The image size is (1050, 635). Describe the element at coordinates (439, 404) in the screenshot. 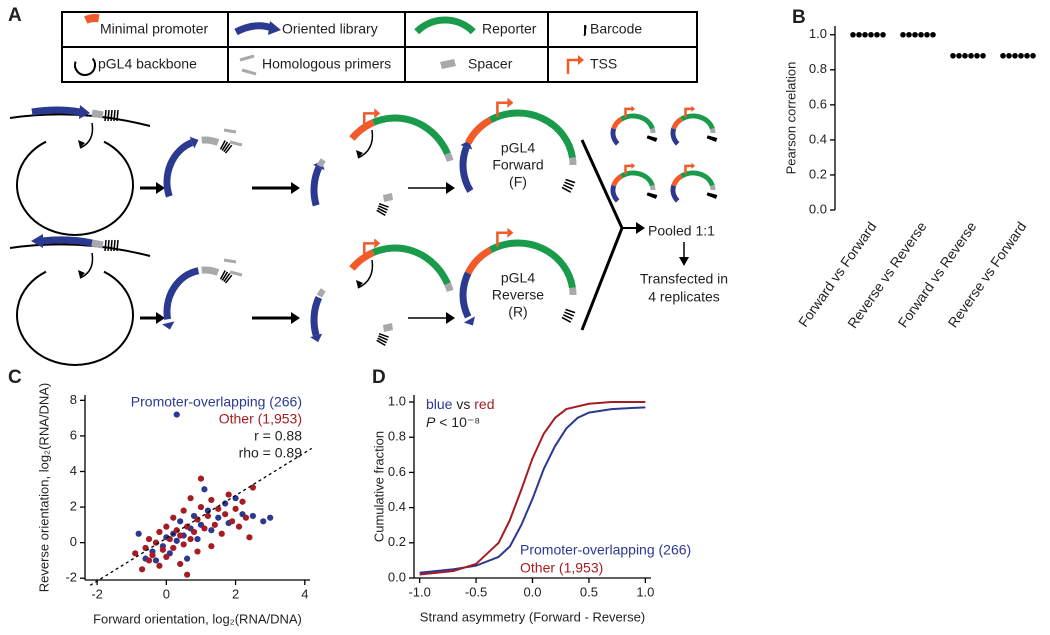

I see `annotation-part: blue` at that location.